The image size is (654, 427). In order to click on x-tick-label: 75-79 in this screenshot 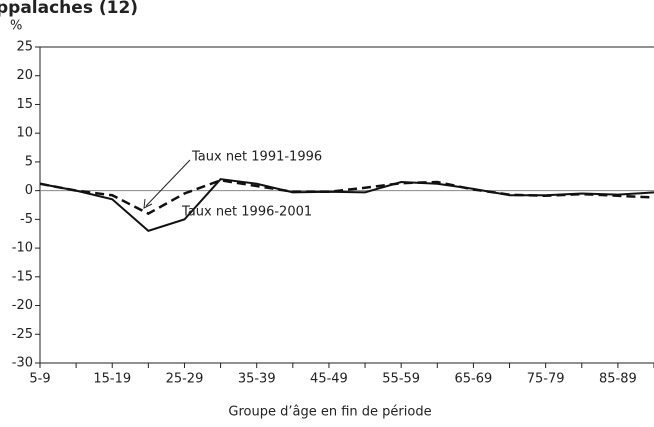, I will do `click(546, 379)`.